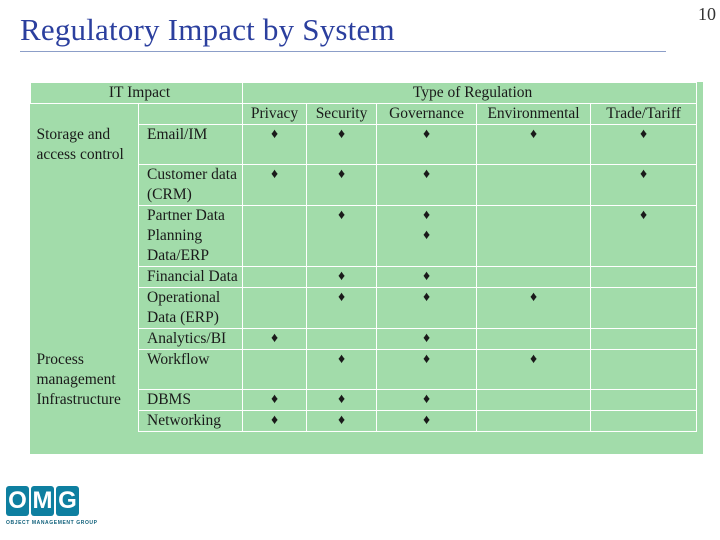 The width and height of the screenshot is (720, 540). What do you see at coordinates (427, 114) in the screenshot?
I see `column-header: Governance` at bounding box center [427, 114].